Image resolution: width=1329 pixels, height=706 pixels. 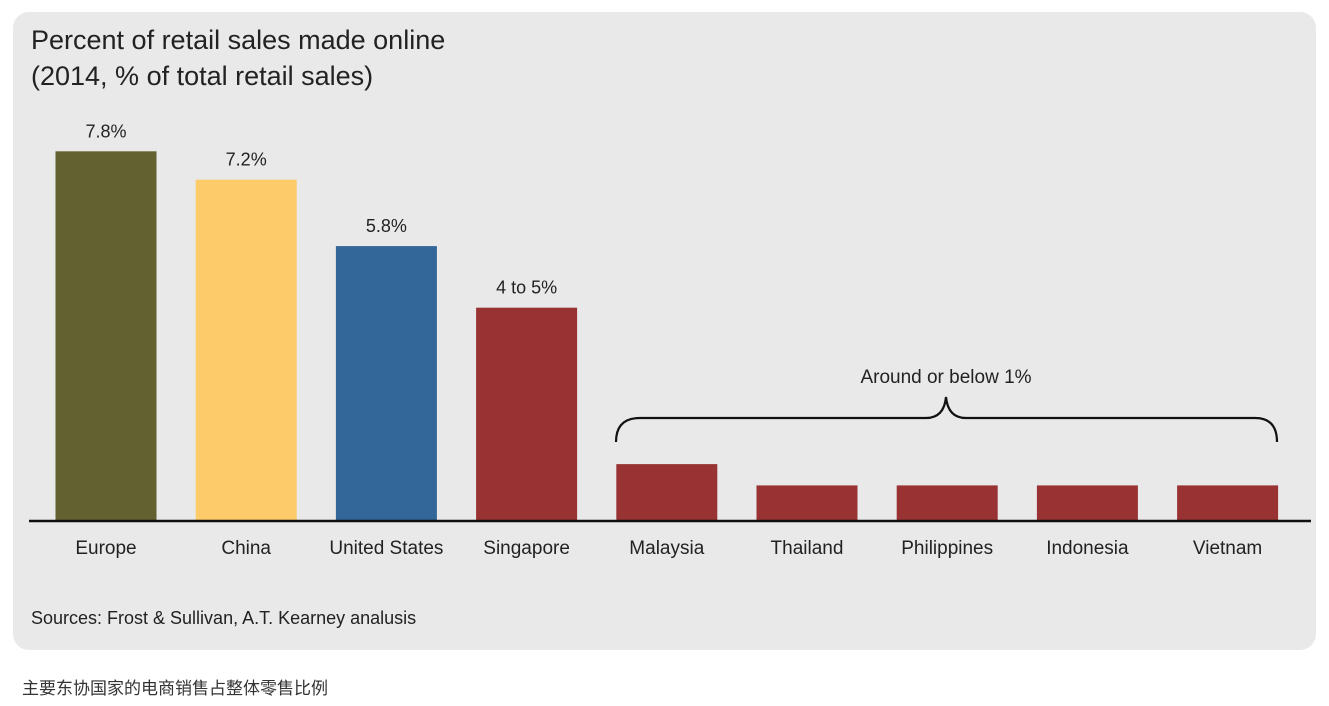 What do you see at coordinates (526, 288) in the screenshot?
I see `data-label: 4 to 5%` at bounding box center [526, 288].